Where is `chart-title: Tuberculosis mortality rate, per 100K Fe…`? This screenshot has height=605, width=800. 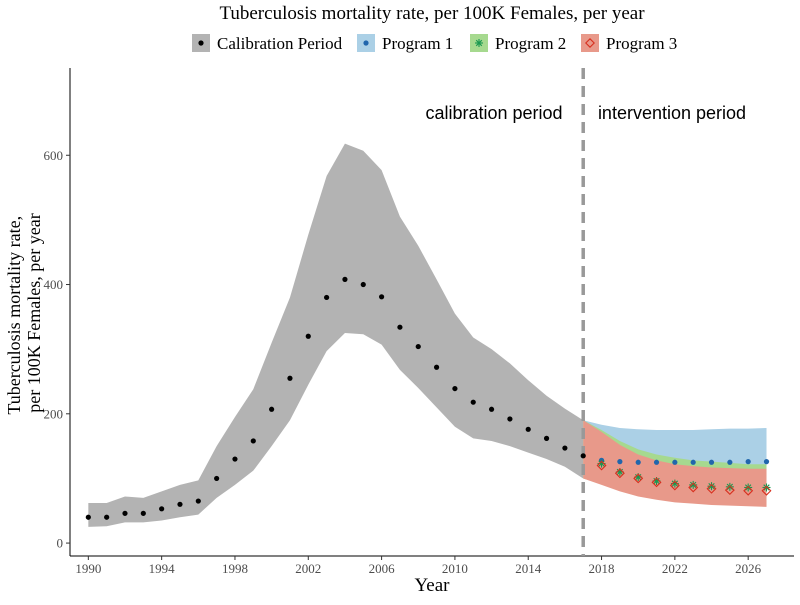
chart-title: Tuberculosis mortality rate, per 100K Fe… is located at coordinates (432, 13).